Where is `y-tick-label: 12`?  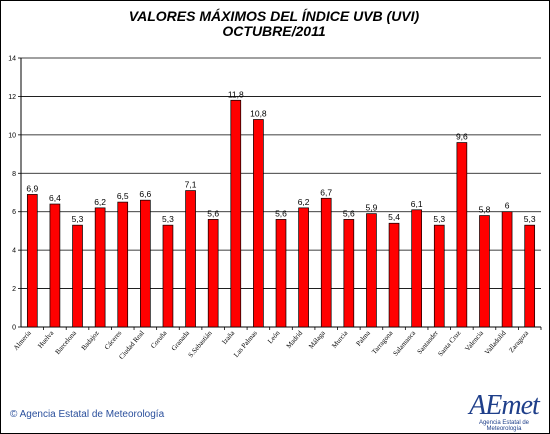 y-tick-label: 12 is located at coordinates (12, 97).